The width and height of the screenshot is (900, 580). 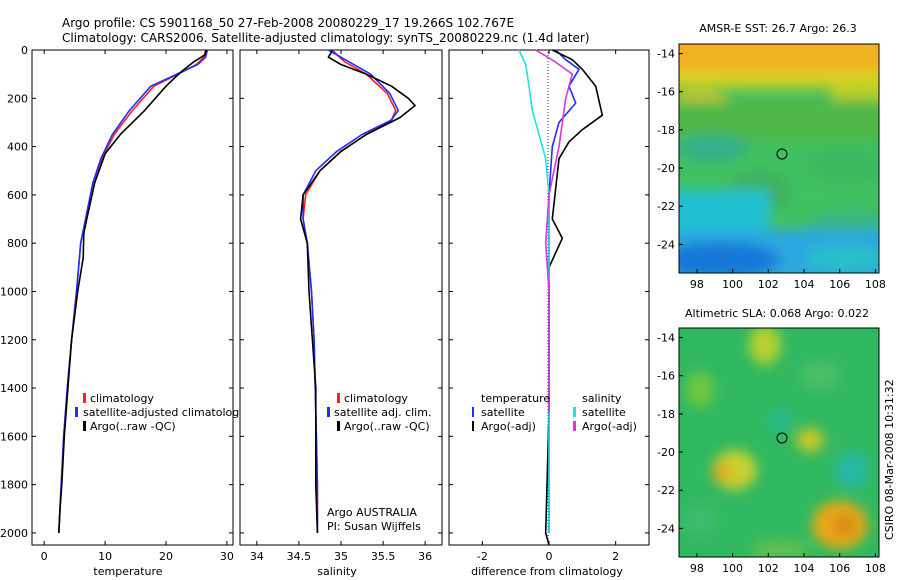 I want to click on sst-map-frame, so click(x=779, y=158).